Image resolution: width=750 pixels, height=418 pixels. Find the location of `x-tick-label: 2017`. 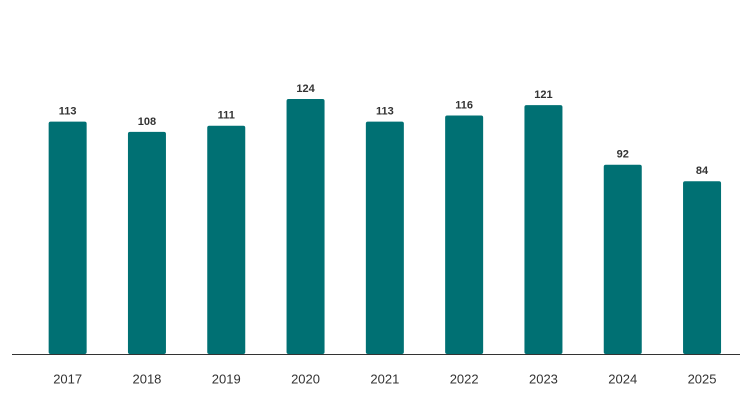

x-tick-label: 2017 is located at coordinates (67, 378).